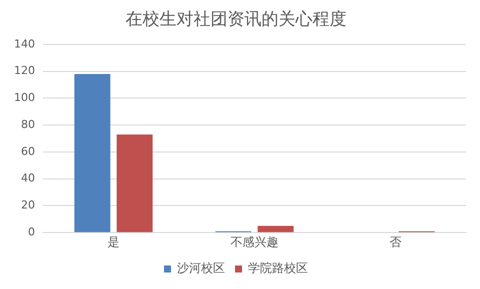 The height and width of the screenshot is (289, 480). Describe the element at coordinates (24, 97) in the screenshot. I see `y-tick-label: 100` at that location.